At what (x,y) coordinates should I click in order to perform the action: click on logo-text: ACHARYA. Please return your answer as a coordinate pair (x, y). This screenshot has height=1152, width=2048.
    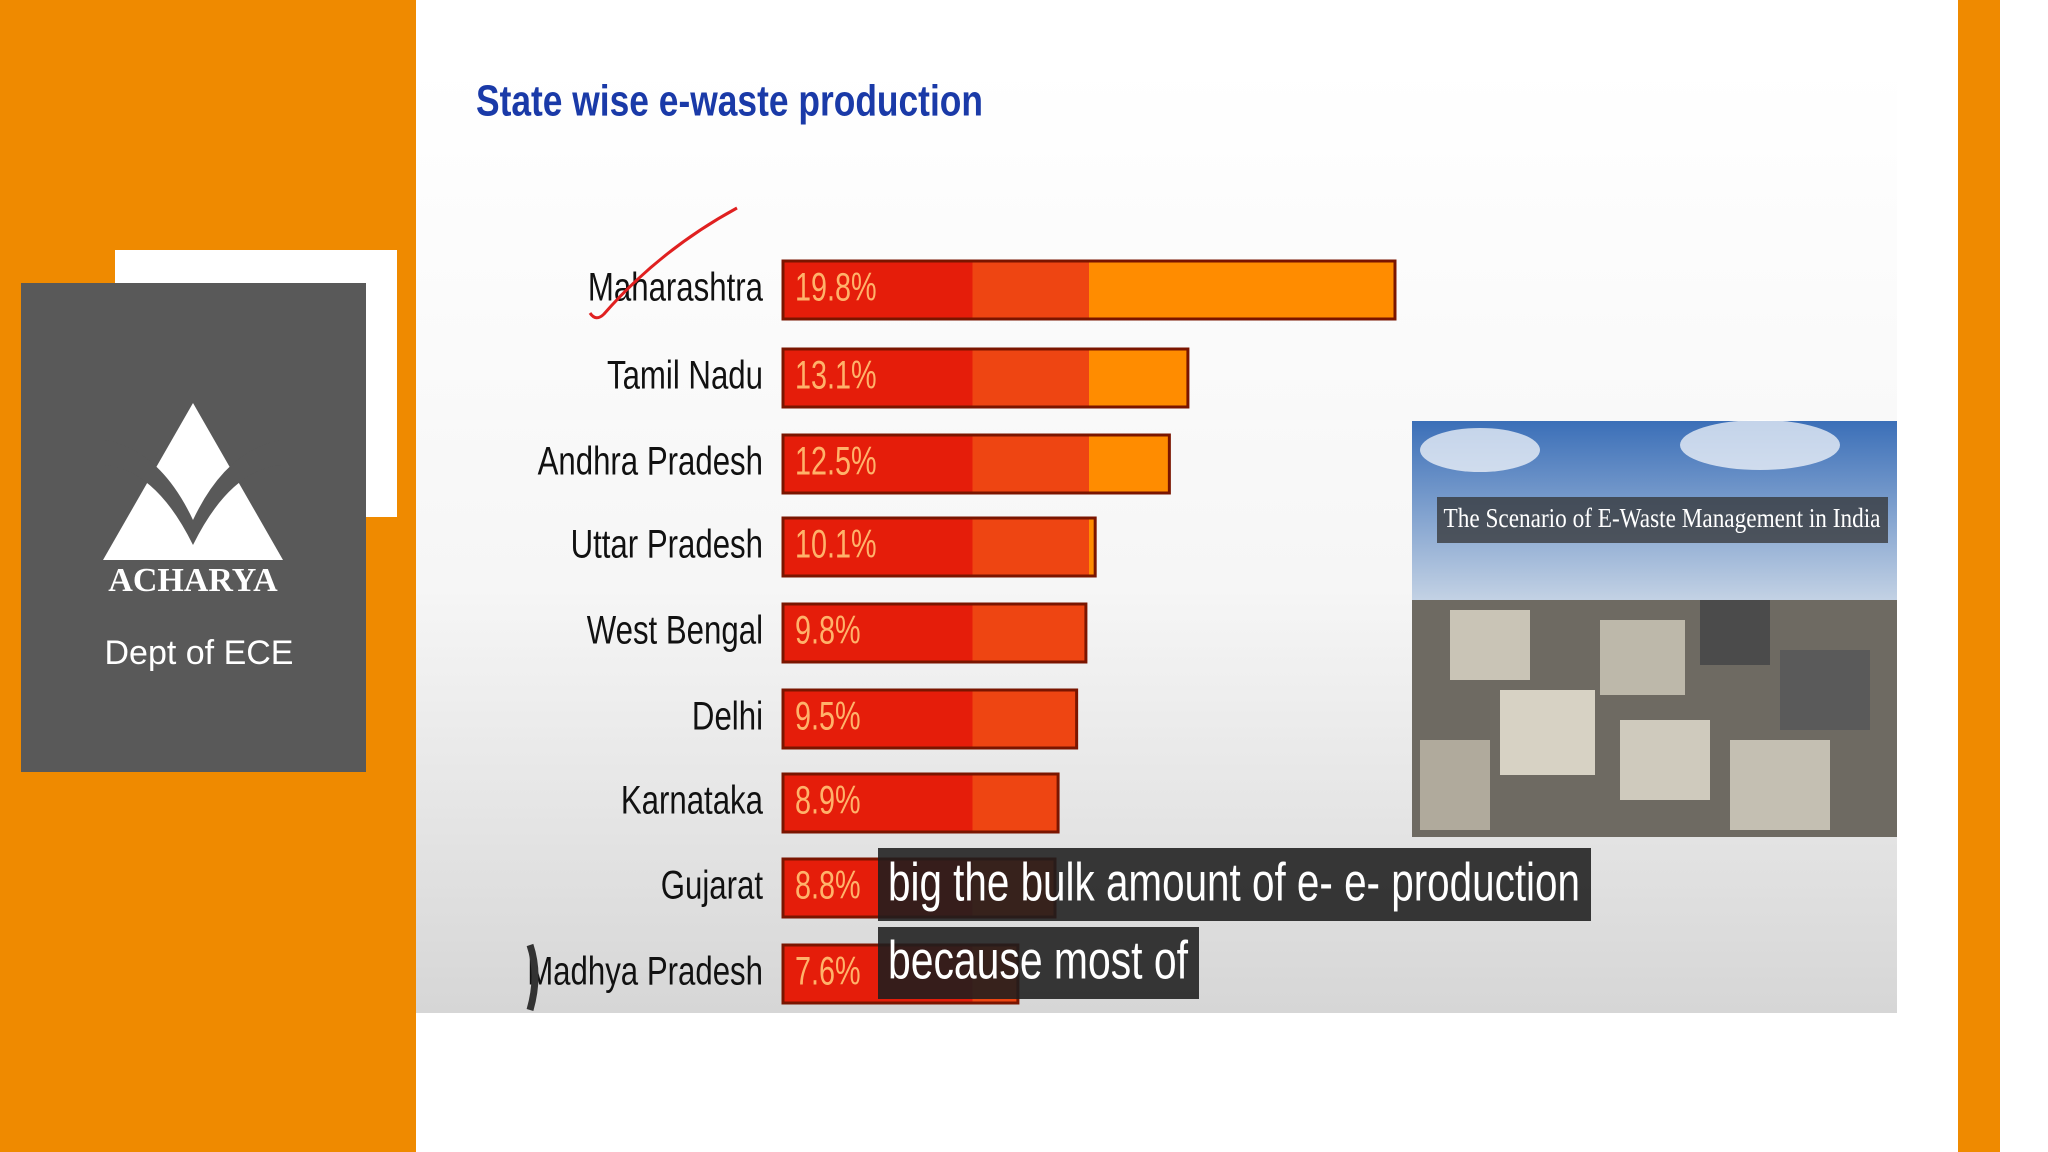
    Looking at the image, I should click on (193, 580).